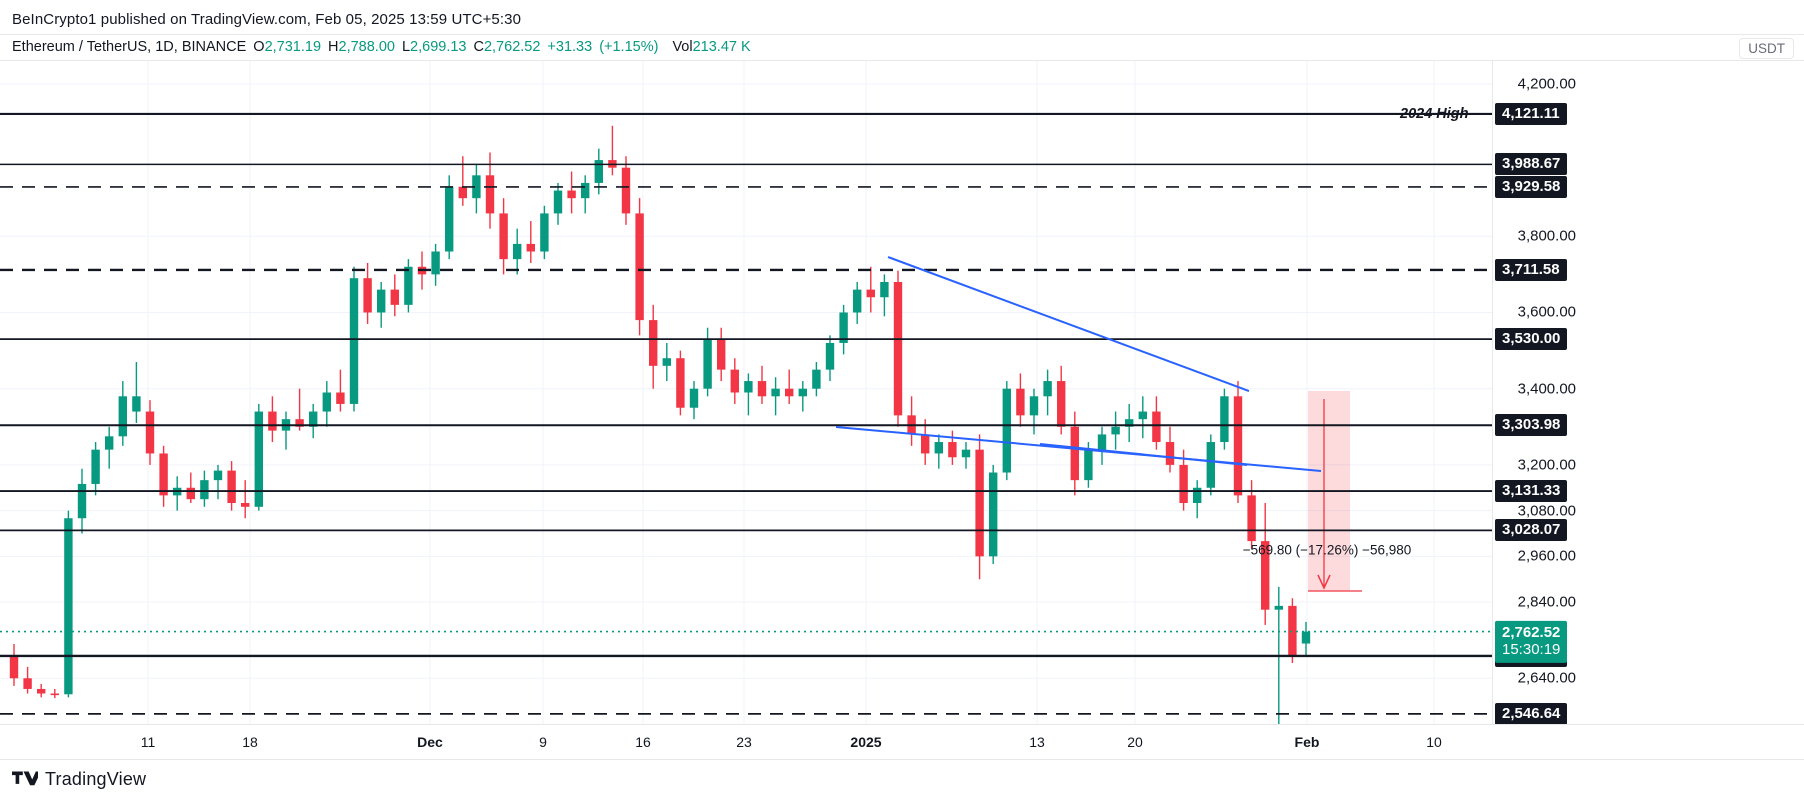 The height and width of the screenshot is (803, 1804). Describe the element at coordinates (1766, 48) in the screenshot. I see `currency-badge: USDT` at that location.